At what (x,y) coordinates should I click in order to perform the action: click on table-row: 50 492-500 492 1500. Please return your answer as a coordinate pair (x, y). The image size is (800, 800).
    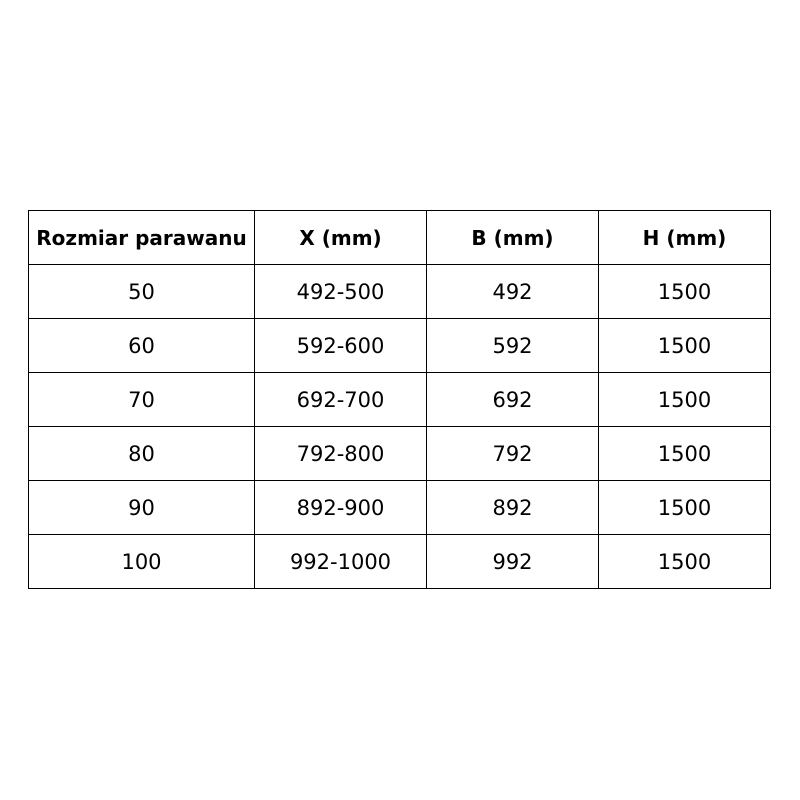
    Looking at the image, I should click on (399, 291).